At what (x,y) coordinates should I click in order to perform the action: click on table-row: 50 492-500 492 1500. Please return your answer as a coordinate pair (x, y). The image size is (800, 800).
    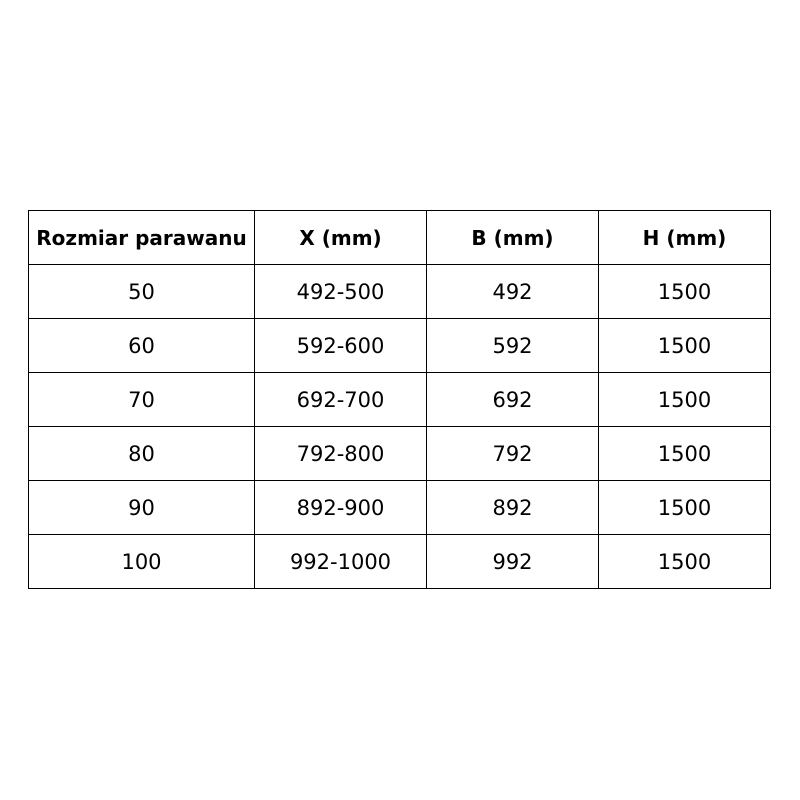
    Looking at the image, I should click on (399, 291).